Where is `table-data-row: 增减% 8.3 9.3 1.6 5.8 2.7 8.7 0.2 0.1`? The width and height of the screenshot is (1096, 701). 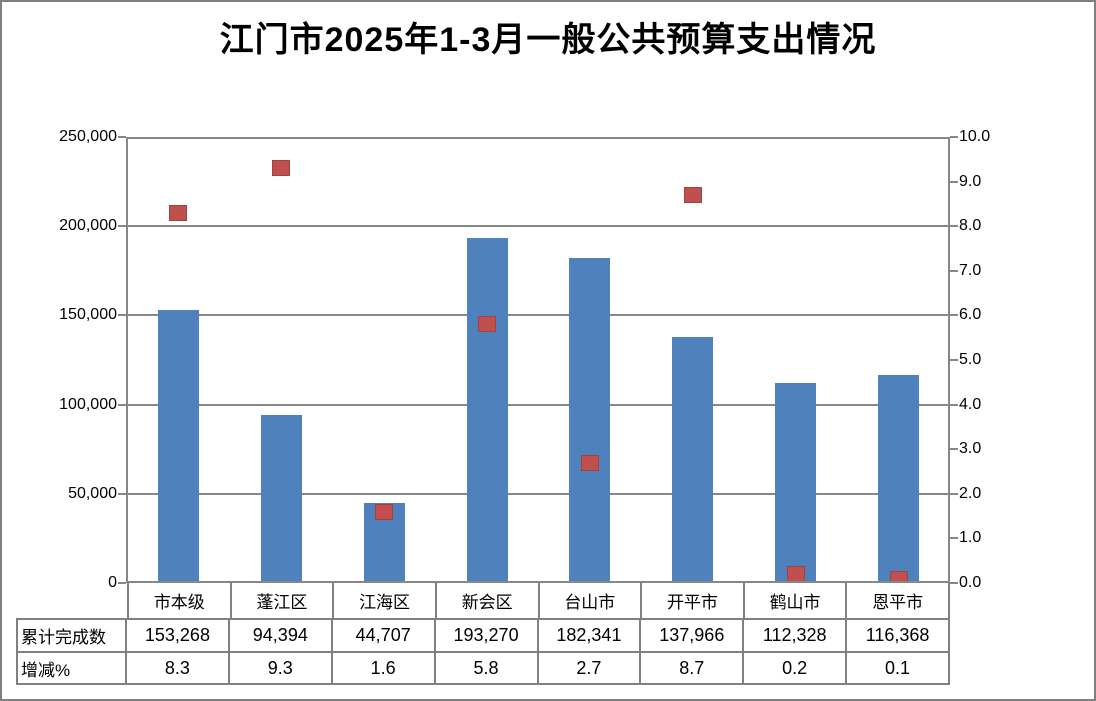
table-data-row: 增减% 8.3 9.3 1.6 5.8 2.7 8.7 0.2 0.1 is located at coordinates (483, 668).